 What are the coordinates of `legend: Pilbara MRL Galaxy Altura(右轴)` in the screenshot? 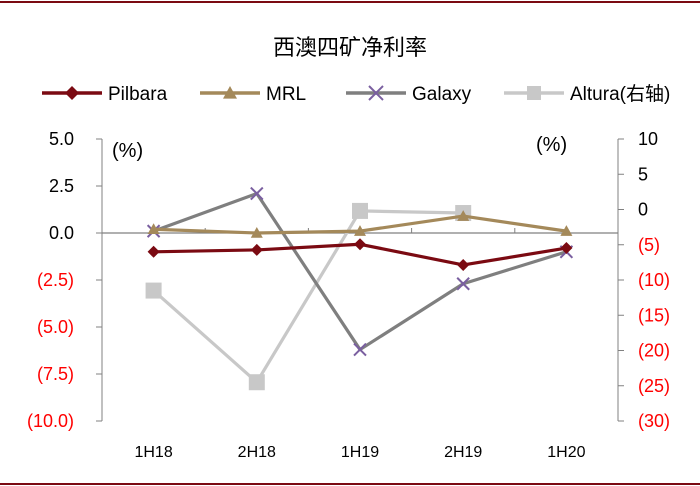 It's located at (356, 94).